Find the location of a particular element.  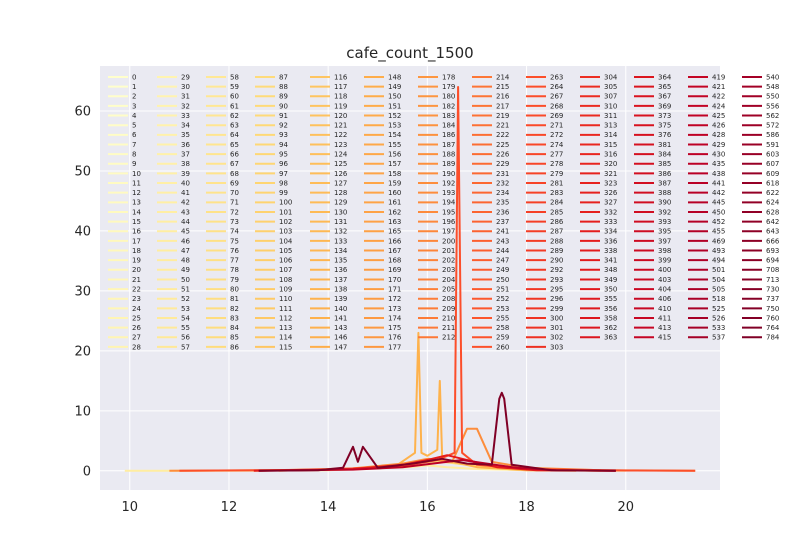

x-tick-label: 18 is located at coordinates (526, 507).